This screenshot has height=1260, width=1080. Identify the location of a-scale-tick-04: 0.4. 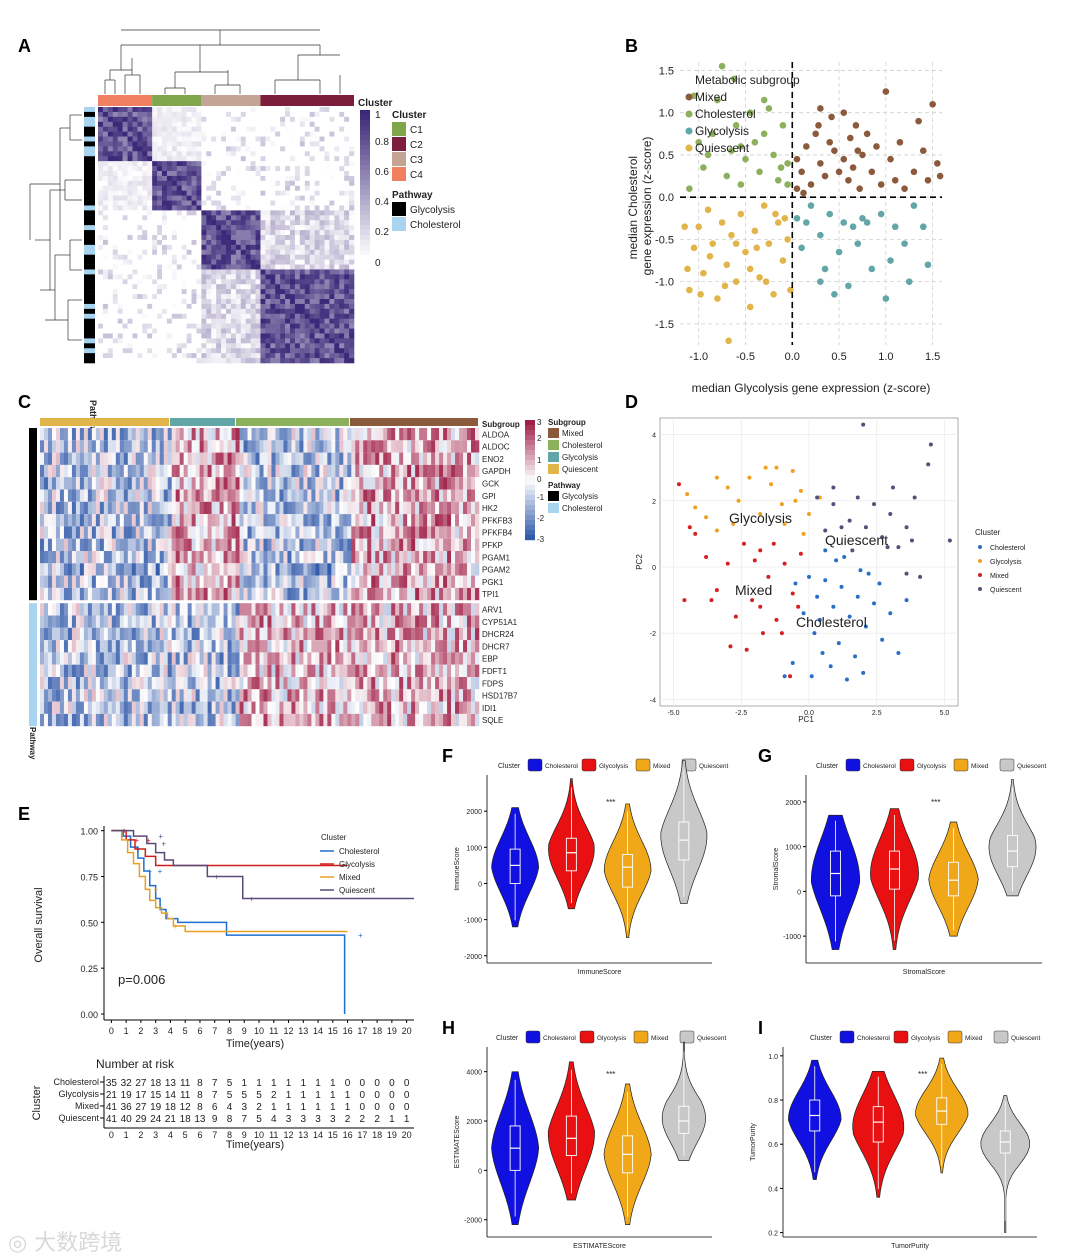
(382, 202).